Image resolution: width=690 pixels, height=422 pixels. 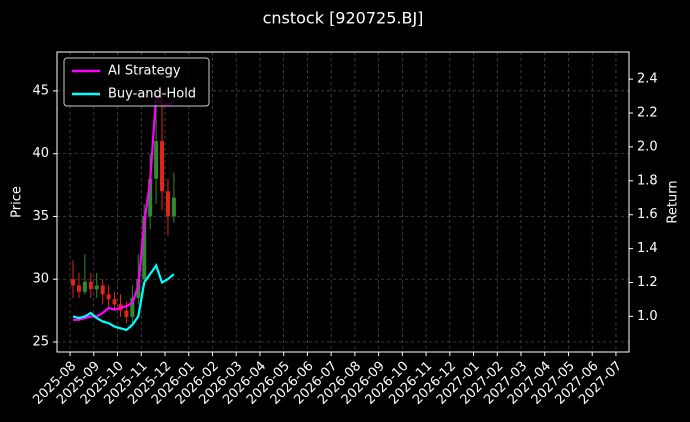 What do you see at coordinates (136, 82) in the screenshot?
I see `legend-box` at bounding box center [136, 82].